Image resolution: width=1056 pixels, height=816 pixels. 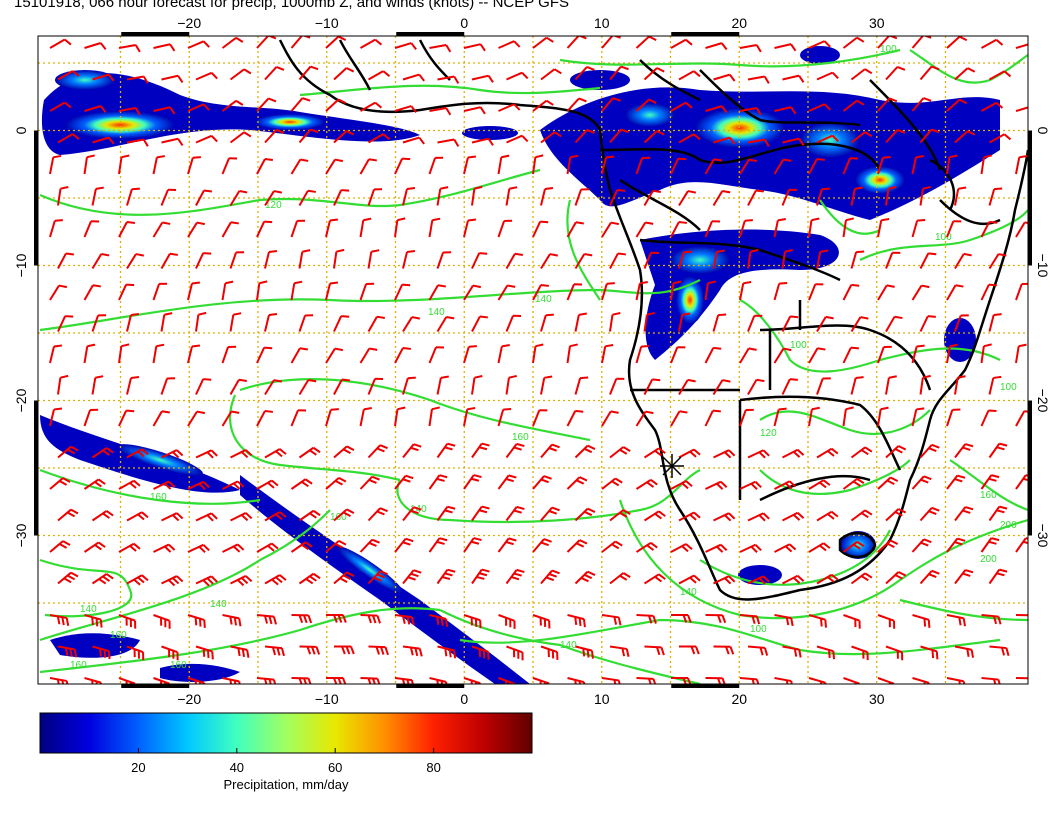 What do you see at coordinates (237, 767) in the screenshot?
I see `colorbar-tick-label: 40` at bounding box center [237, 767].